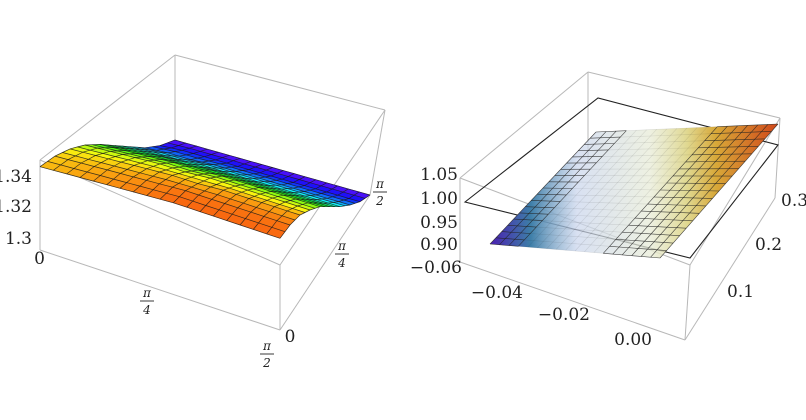 The width and height of the screenshot is (806, 420). I want to click on x-tick-label: −0.06, so click(436, 268).